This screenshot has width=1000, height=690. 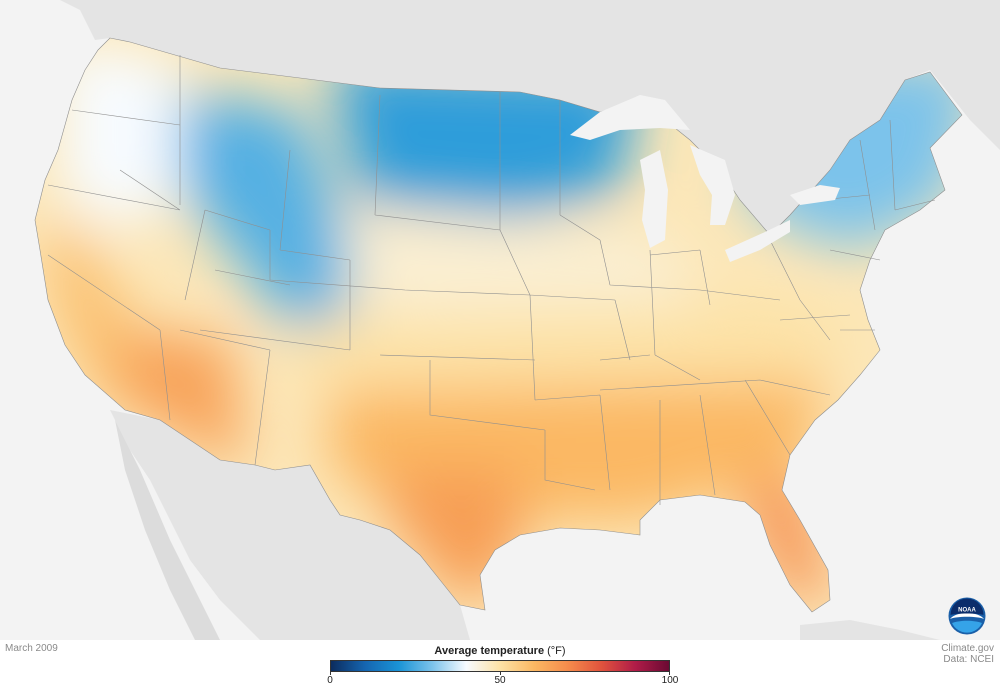 I want to click on great-lakes, so click(x=705, y=178).